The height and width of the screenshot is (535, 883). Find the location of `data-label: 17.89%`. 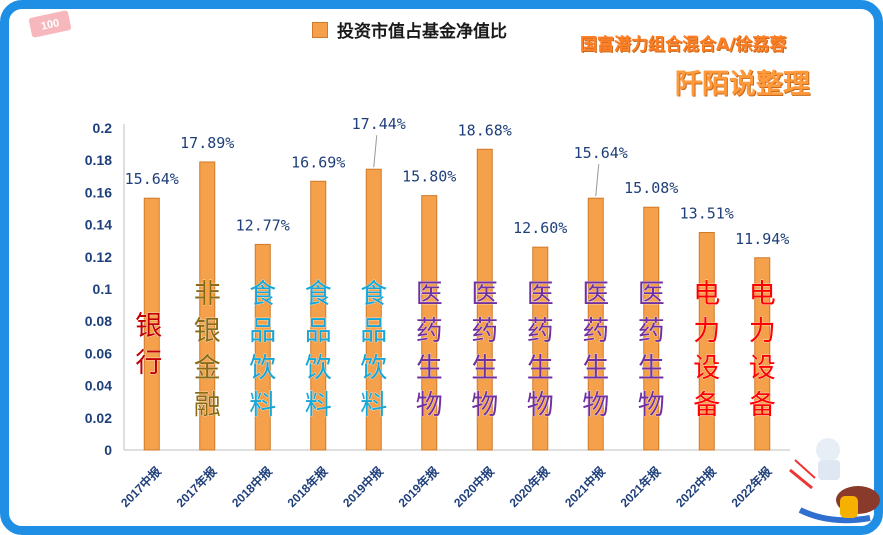

data-label: 17.89% is located at coordinates (207, 143).